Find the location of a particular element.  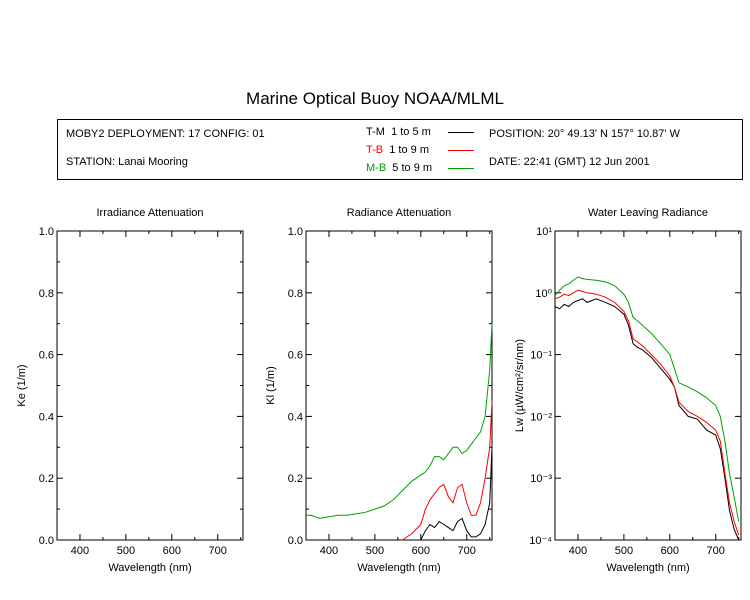

legend-item-tm: T-M 1 to 5 m is located at coordinates (398, 132).